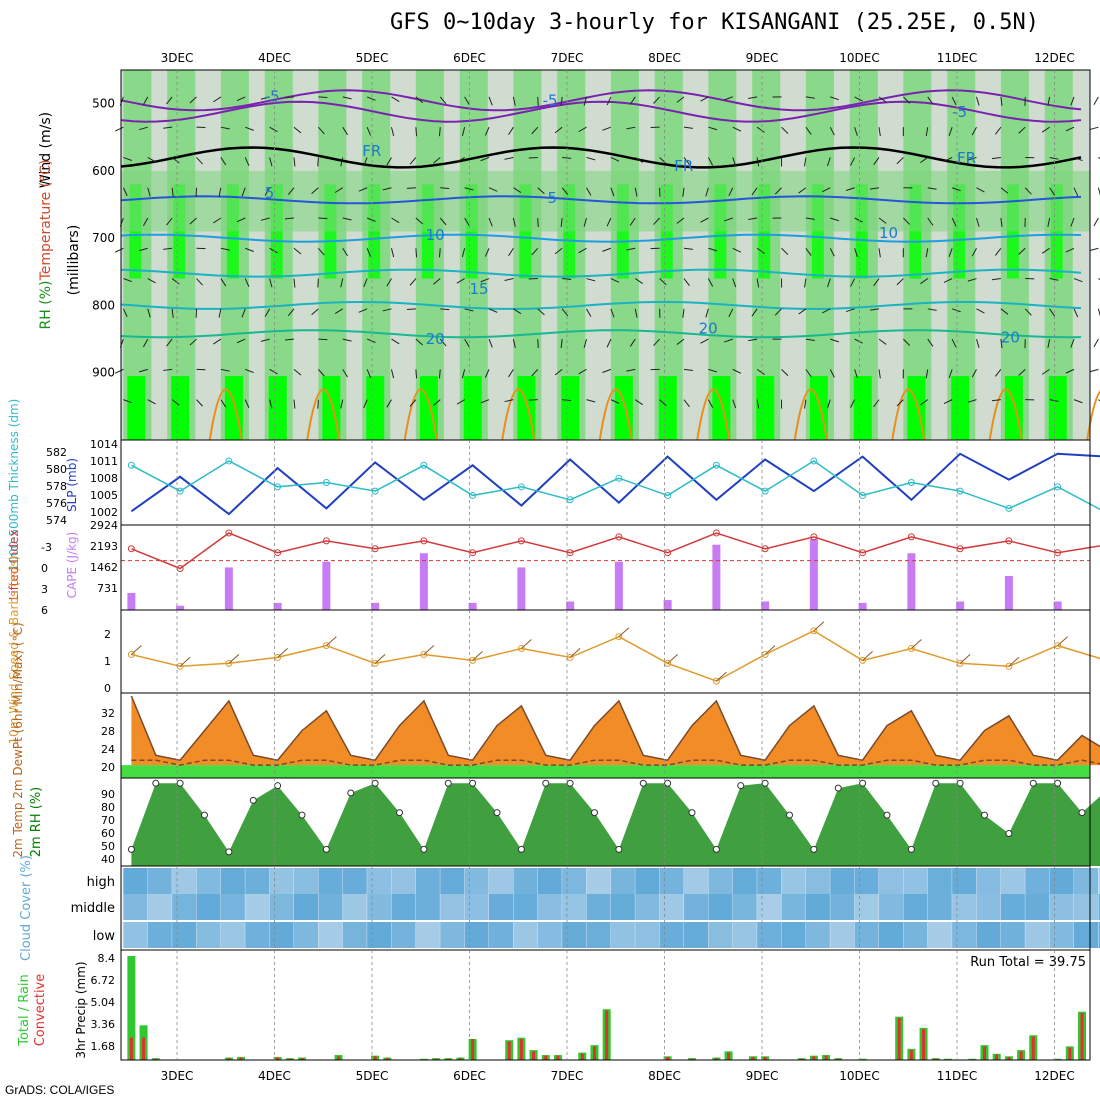 The width and height of the screenshot is (1100, 1100). Describe the element at coordinates (107, 688) in the screenshot. I see `wind-tick: 0` at that location.